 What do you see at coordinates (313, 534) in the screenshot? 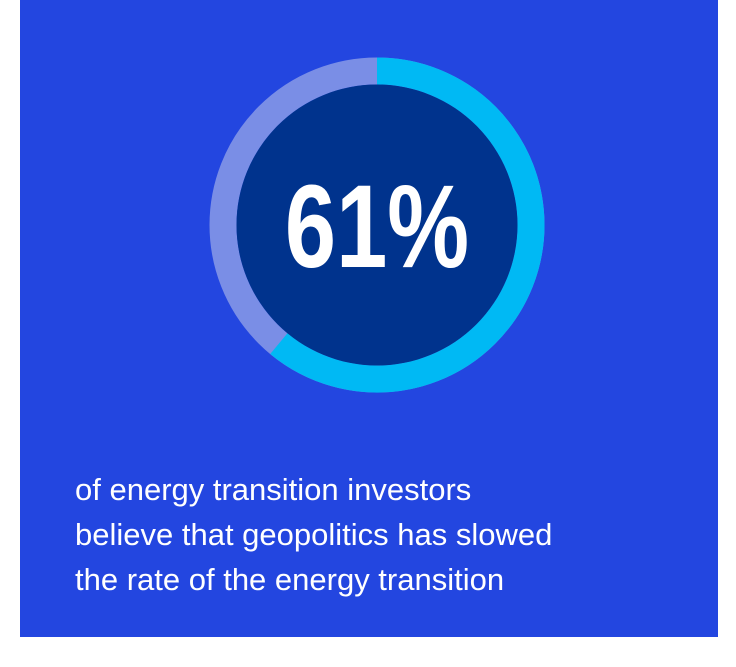
I see `caption-line: believe that geopolitics has slowed` at bounding box center [313, 534].